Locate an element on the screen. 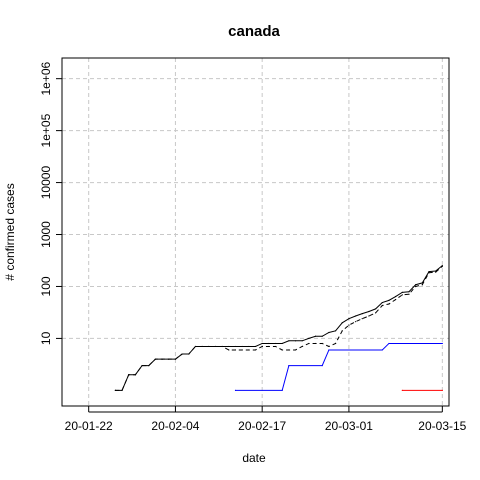 Image resolution: width=480 pixels, height=480 pixels. chart-title: canada is located at coordinates (254, 31).